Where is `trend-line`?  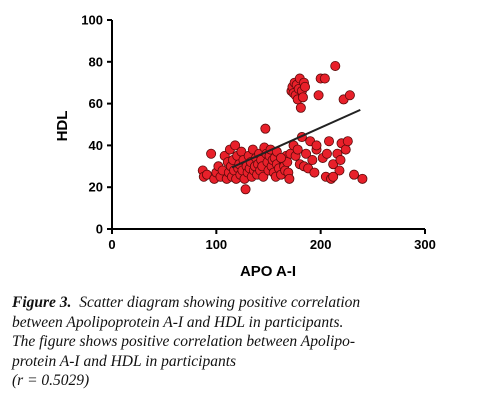 trend-line is located at coordinates (296, 138).